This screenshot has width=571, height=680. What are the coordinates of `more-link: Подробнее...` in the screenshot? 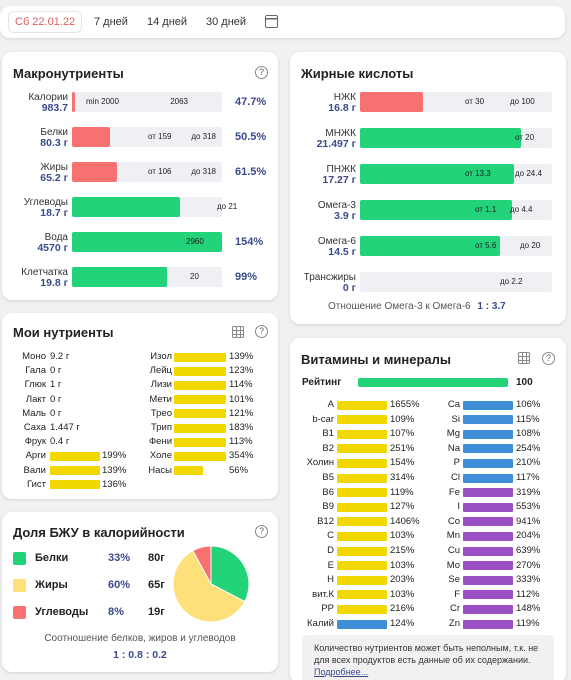 It's located at (341, 672).